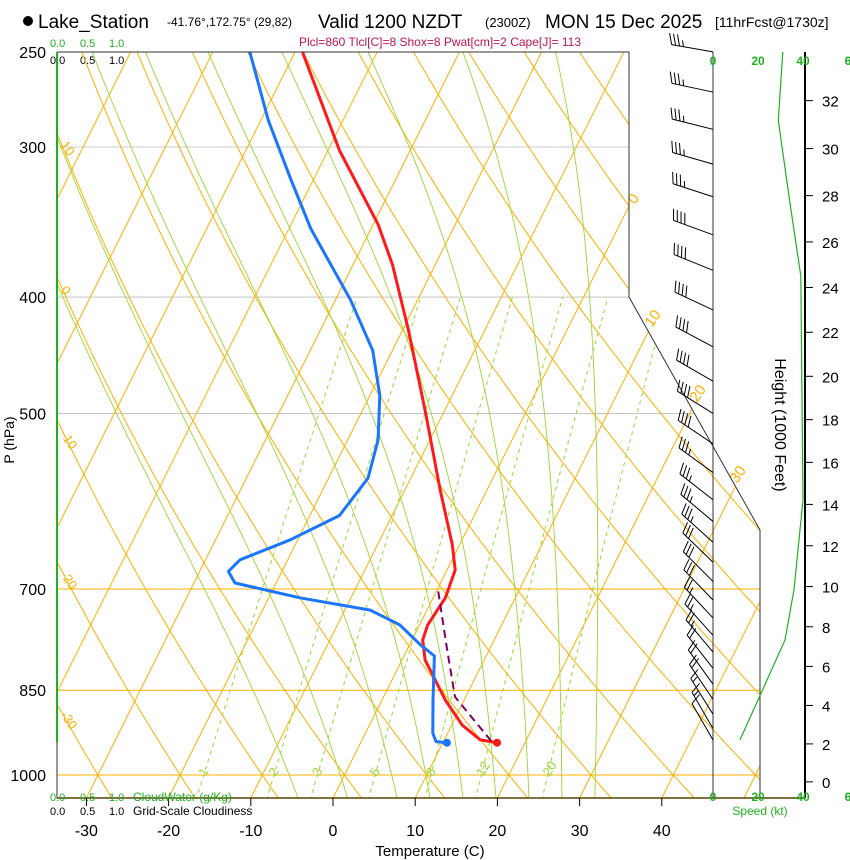 Image resolution: width=850 pixels, height=860 pixels. Describe the element at coordinates (830, 288) in the screenshot. I see `height-tick-label: 24` at that location.